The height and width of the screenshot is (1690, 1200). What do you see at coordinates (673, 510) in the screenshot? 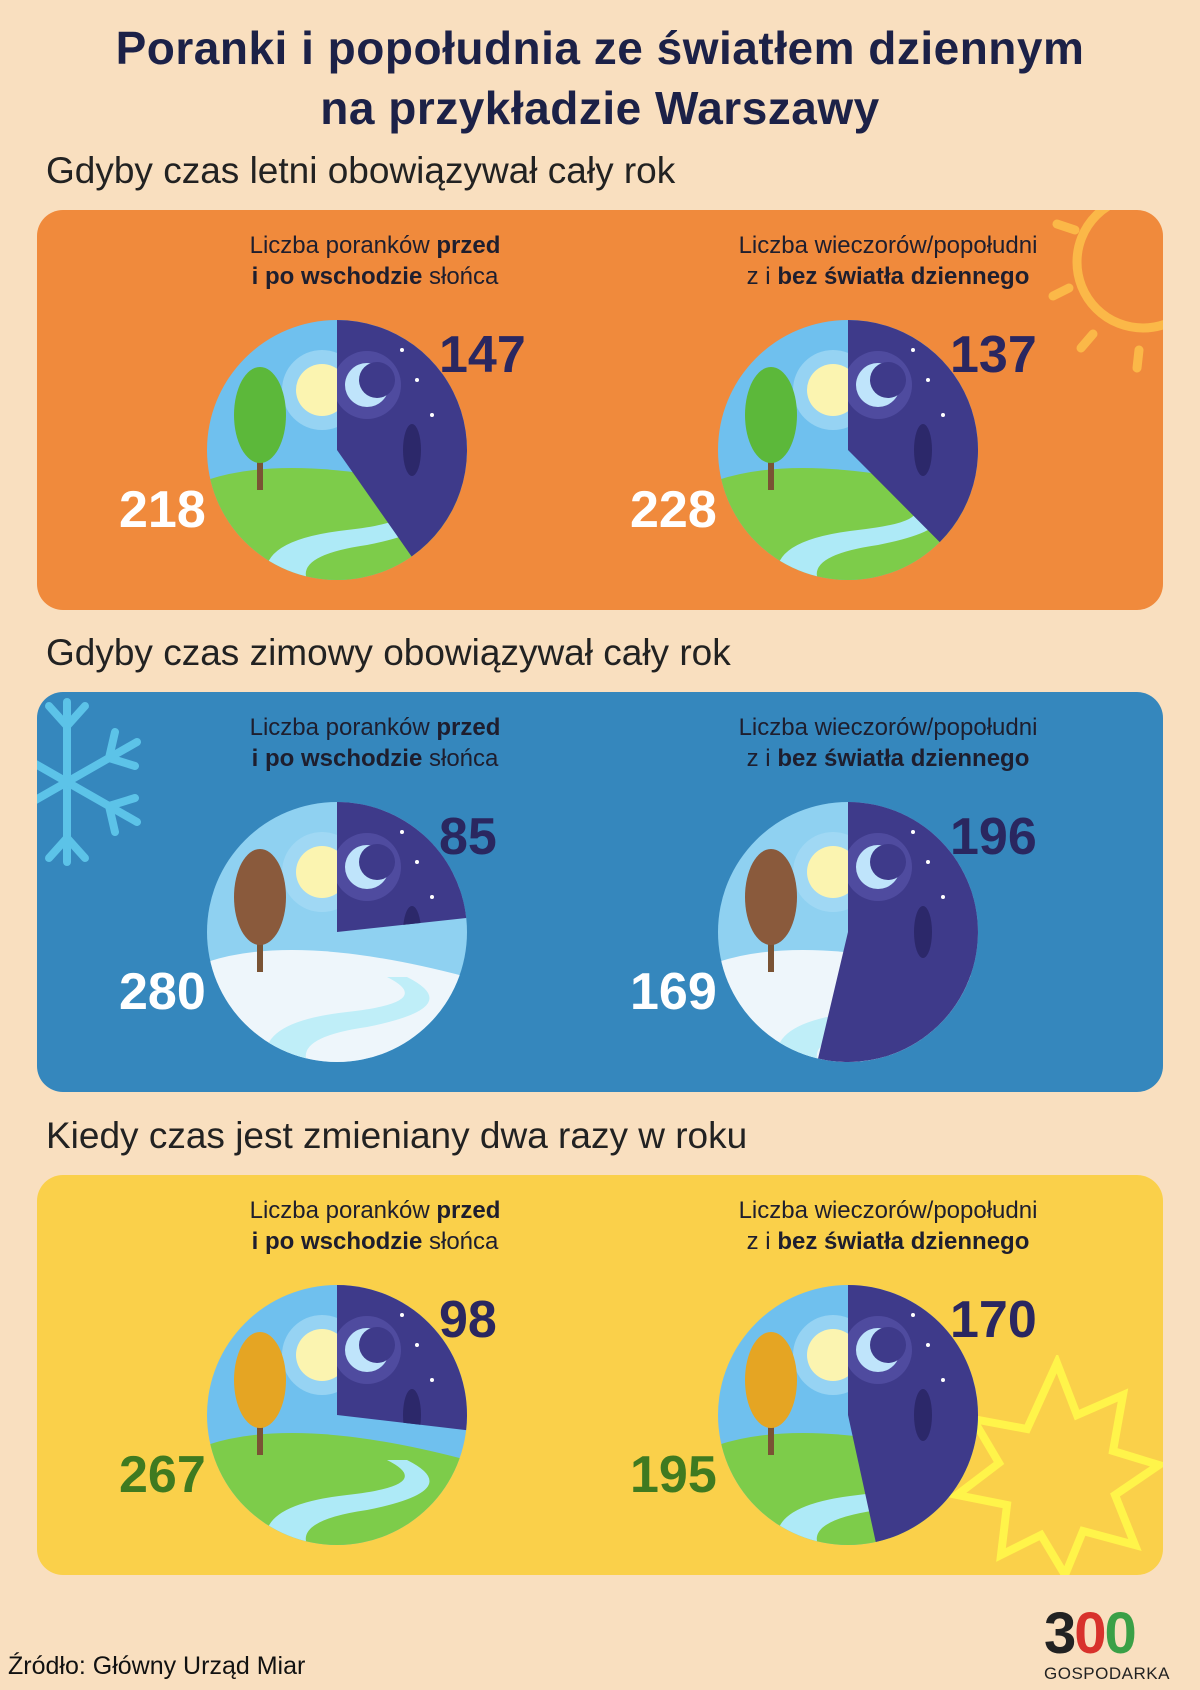
I see `value-day: 228` at bounding box center [673, 510].